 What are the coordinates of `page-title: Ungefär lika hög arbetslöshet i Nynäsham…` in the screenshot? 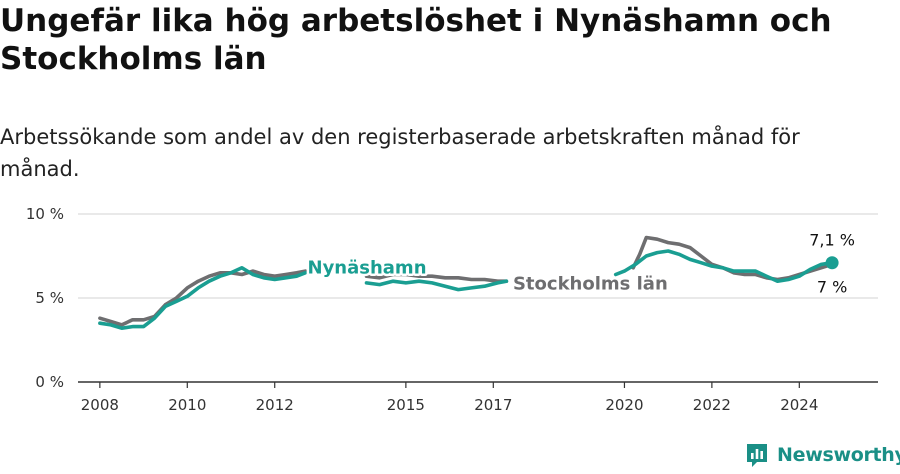 It's located at (416, 40).